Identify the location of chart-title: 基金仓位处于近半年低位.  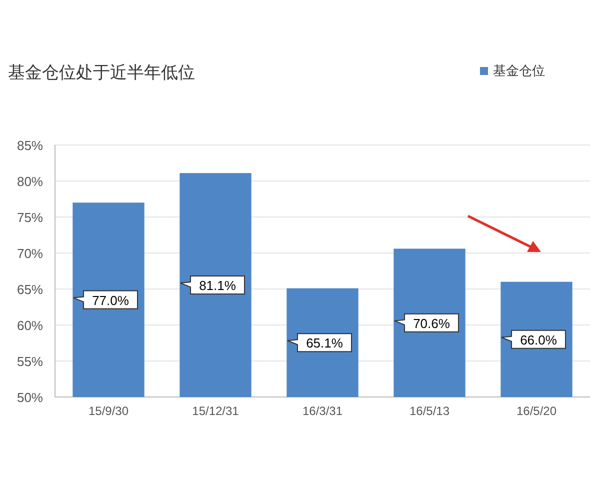
(101, 72).